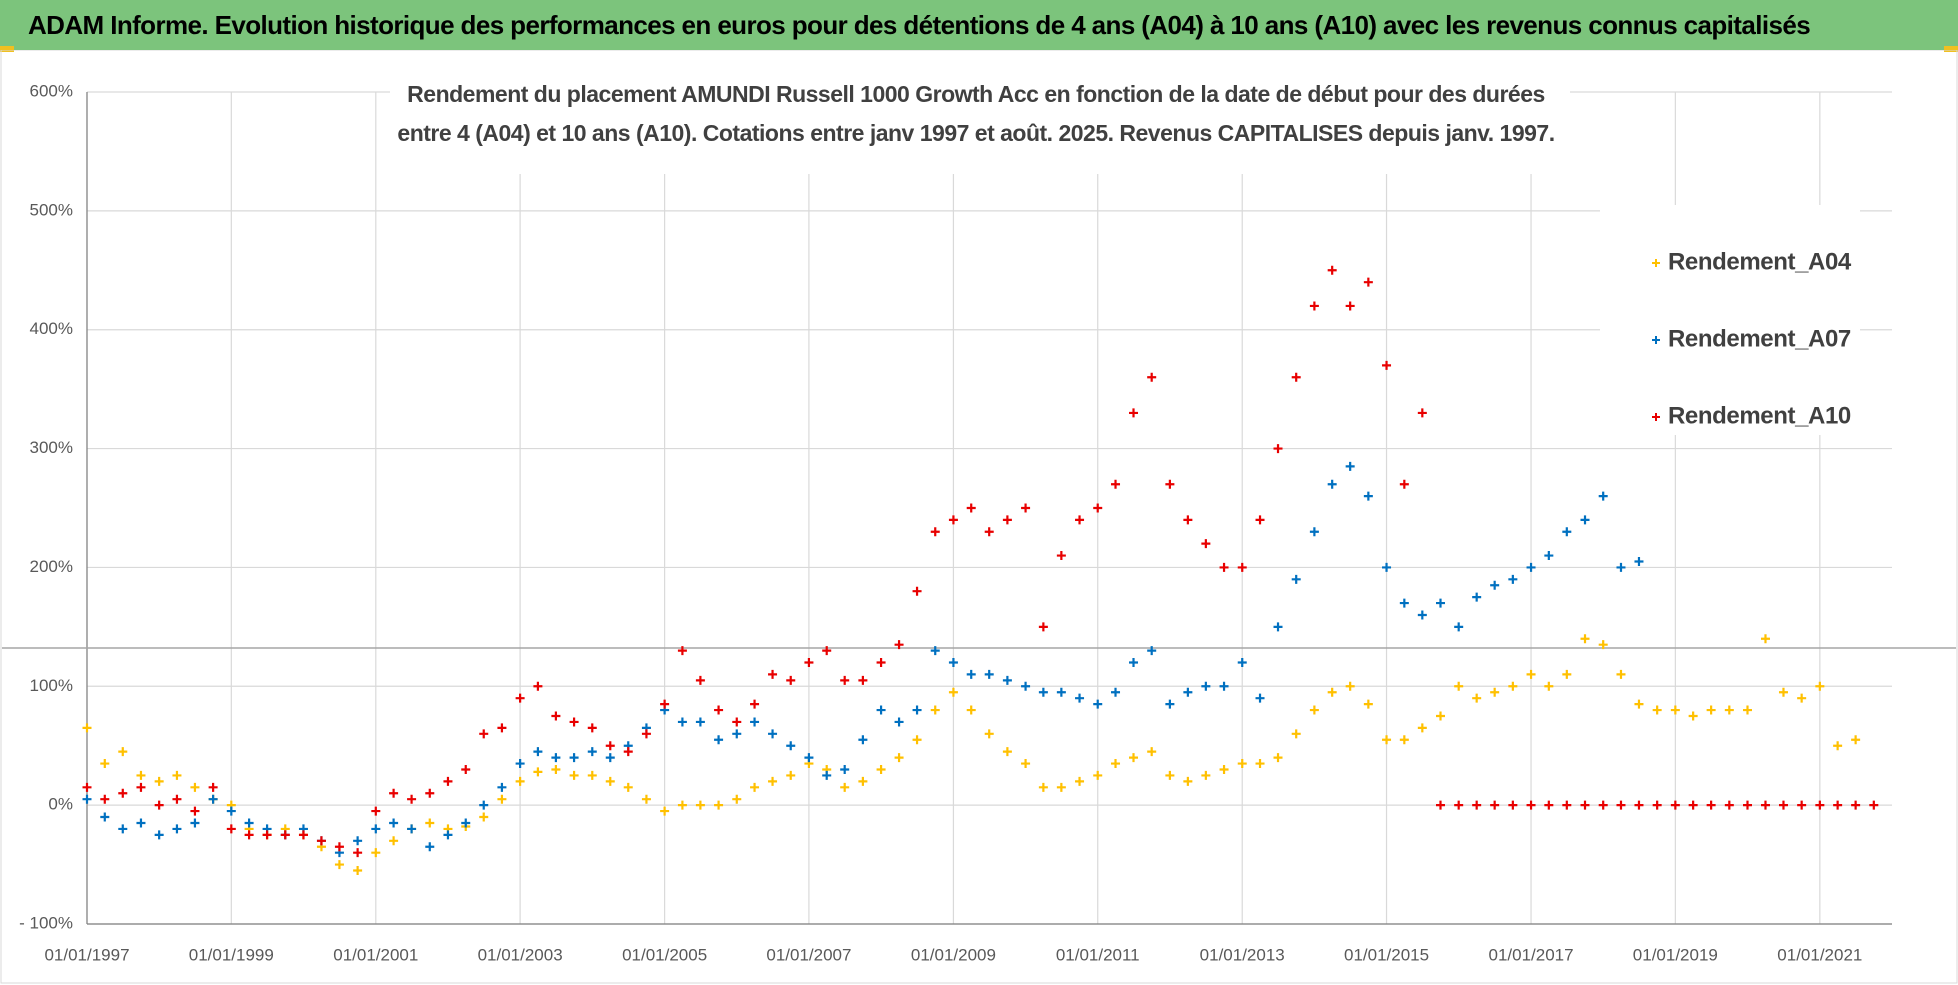  What do you see at coordinates (46, 922) in the screenshot?
I see `y-tick-label: - 100%` at bounding box center [46, 922].